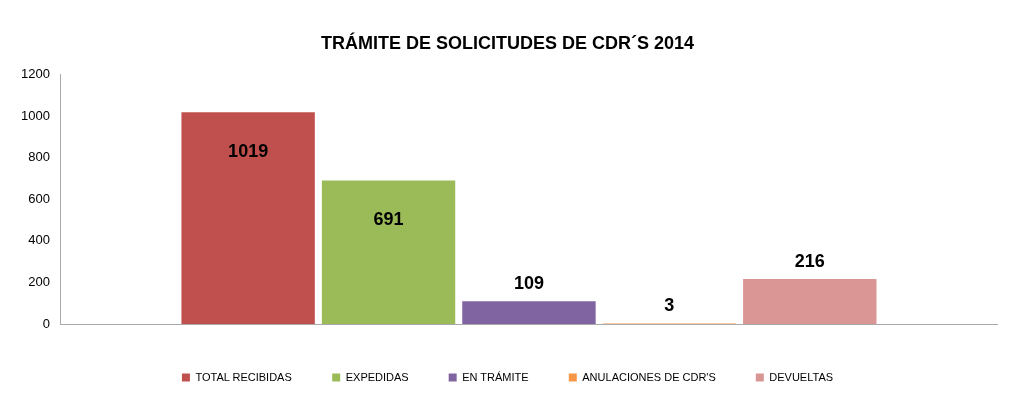  I want to click on legend-label: DEVUELTAS, so click(801, 376).